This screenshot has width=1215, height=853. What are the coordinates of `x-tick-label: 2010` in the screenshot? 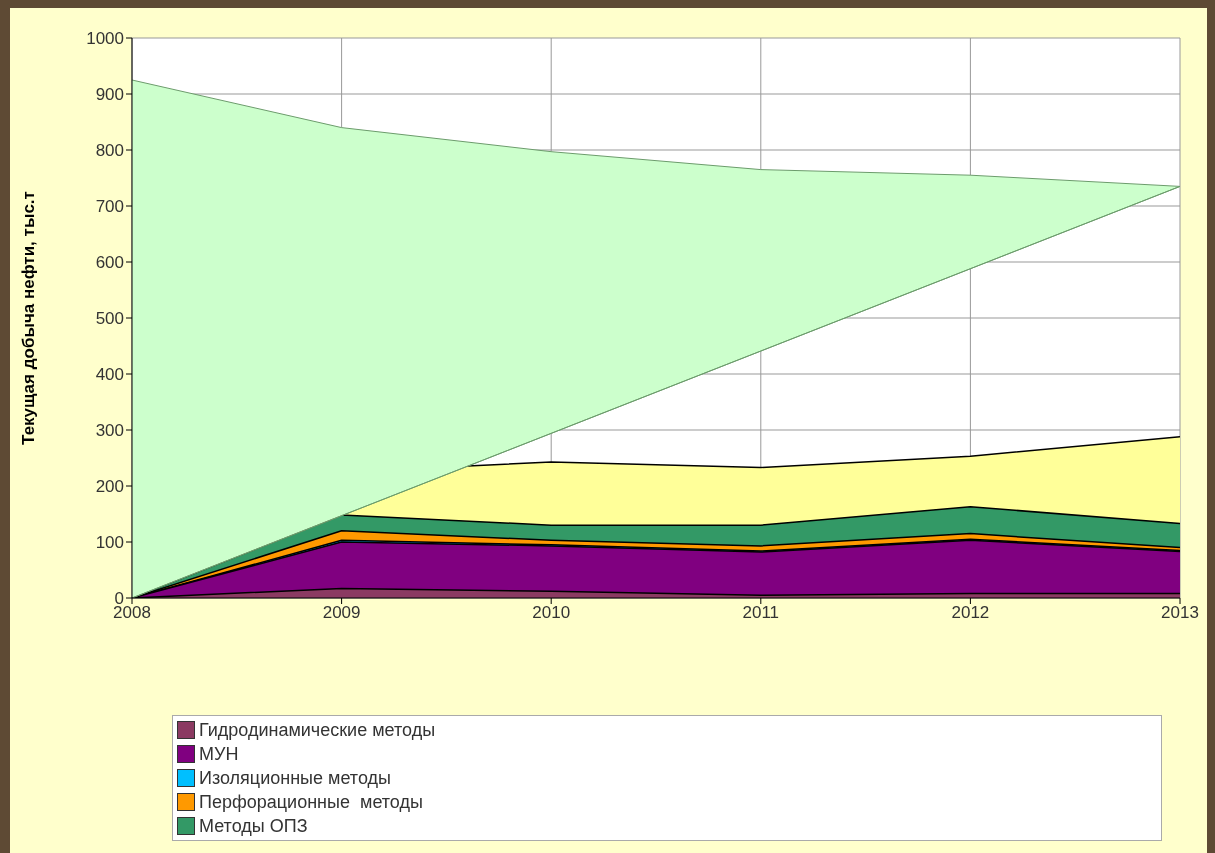 It's located at (551, 613).